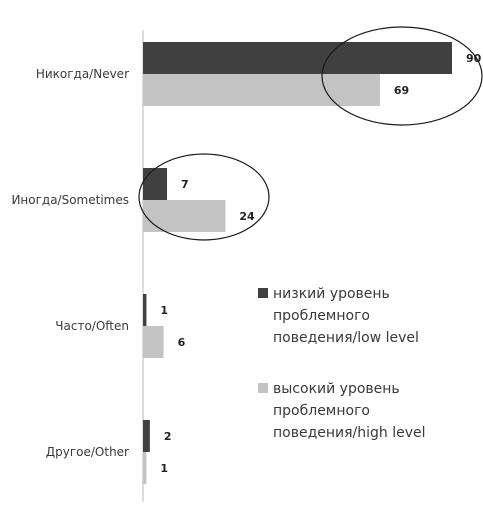 This screenshot has height=506, width=483. I want to click on bar-value-label: 6, so click(182, 342).